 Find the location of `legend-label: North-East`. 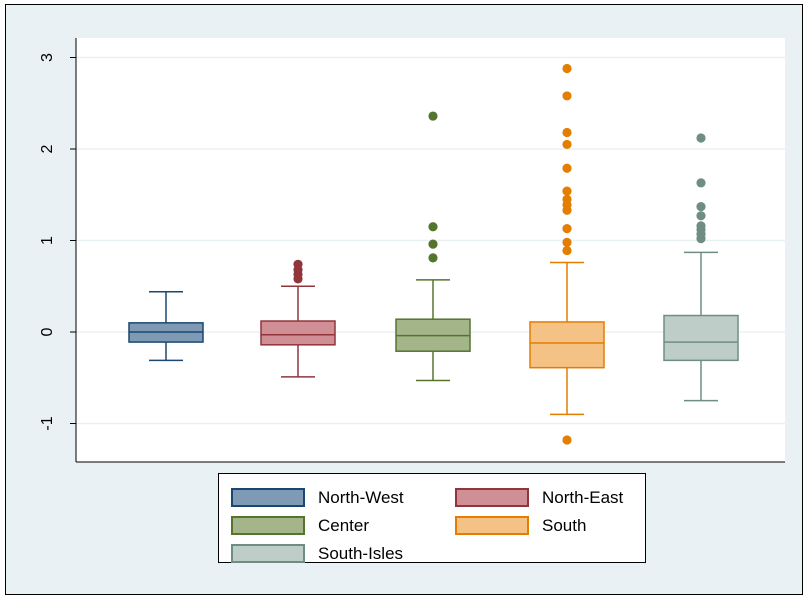

legend-label: North-East is located at coordinates (582, 497).